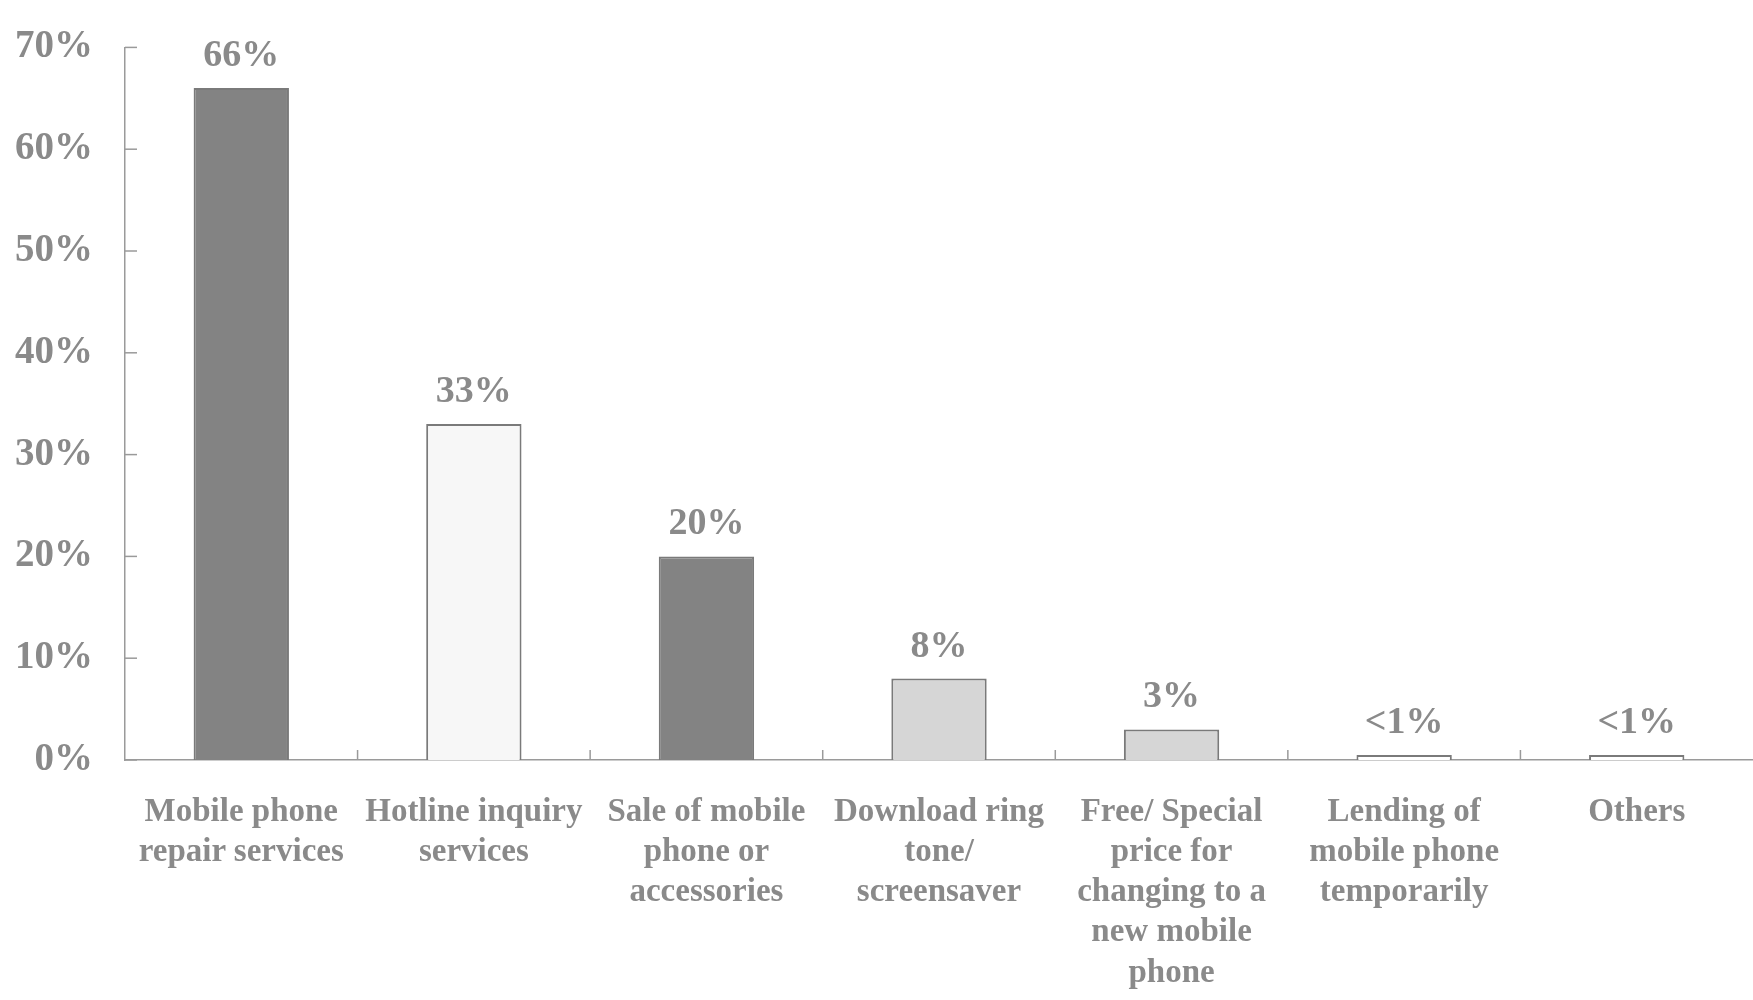  I want to click on y-tick-label: 40%, so click(54, 349).